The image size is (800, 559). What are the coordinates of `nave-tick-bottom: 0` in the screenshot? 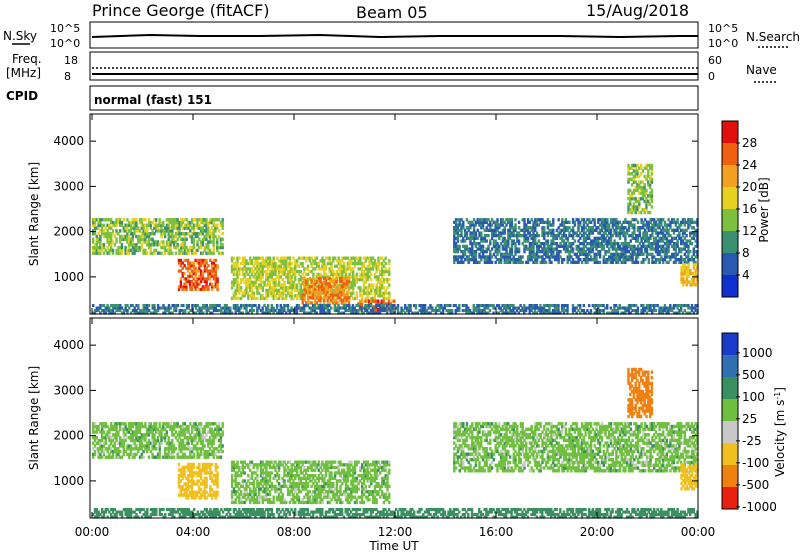 It's located at (711, 76).